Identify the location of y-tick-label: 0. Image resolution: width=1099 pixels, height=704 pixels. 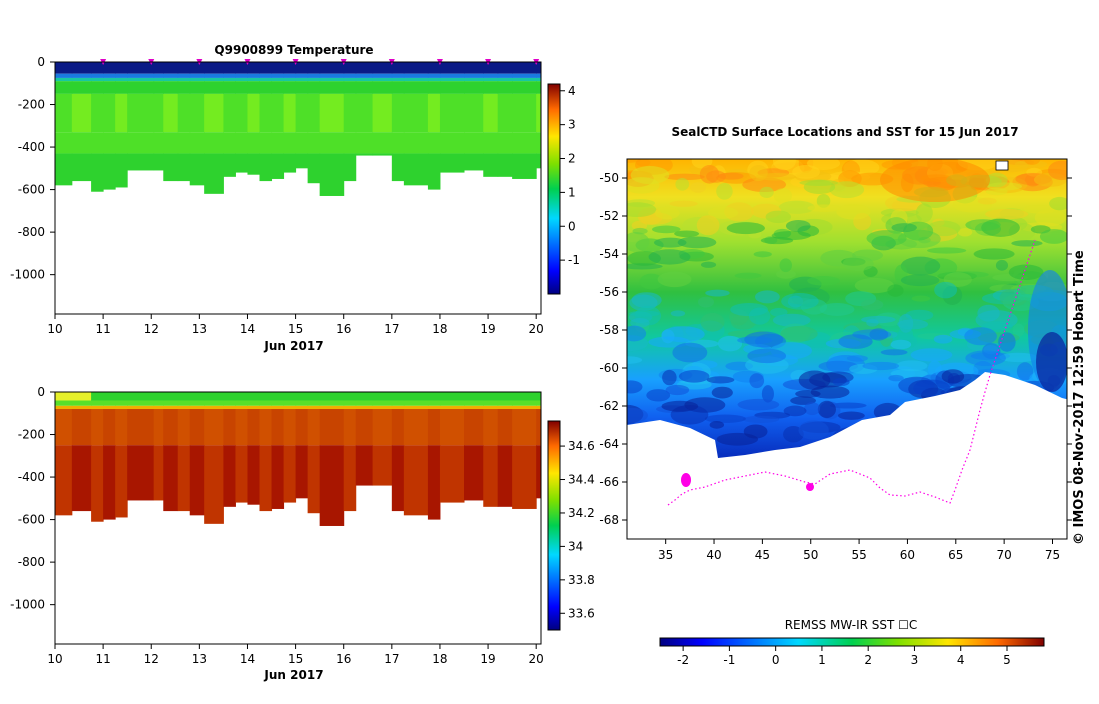
(41, 392).